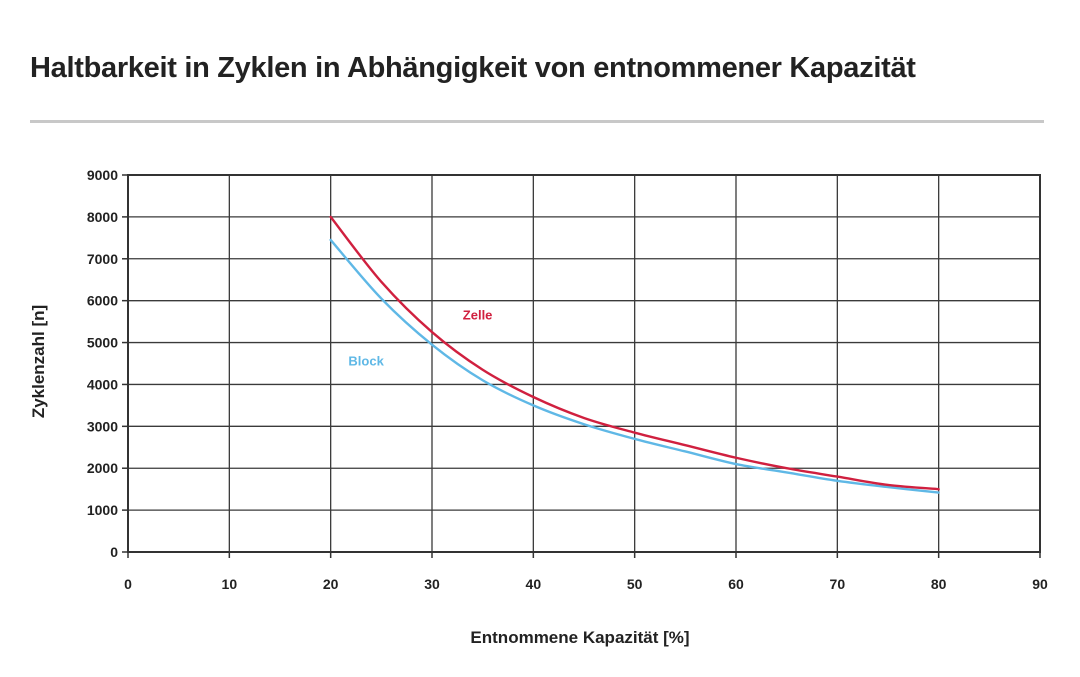  I want to click on x-axis-label: Entnommene Kapazität [%], so click(579, 637).